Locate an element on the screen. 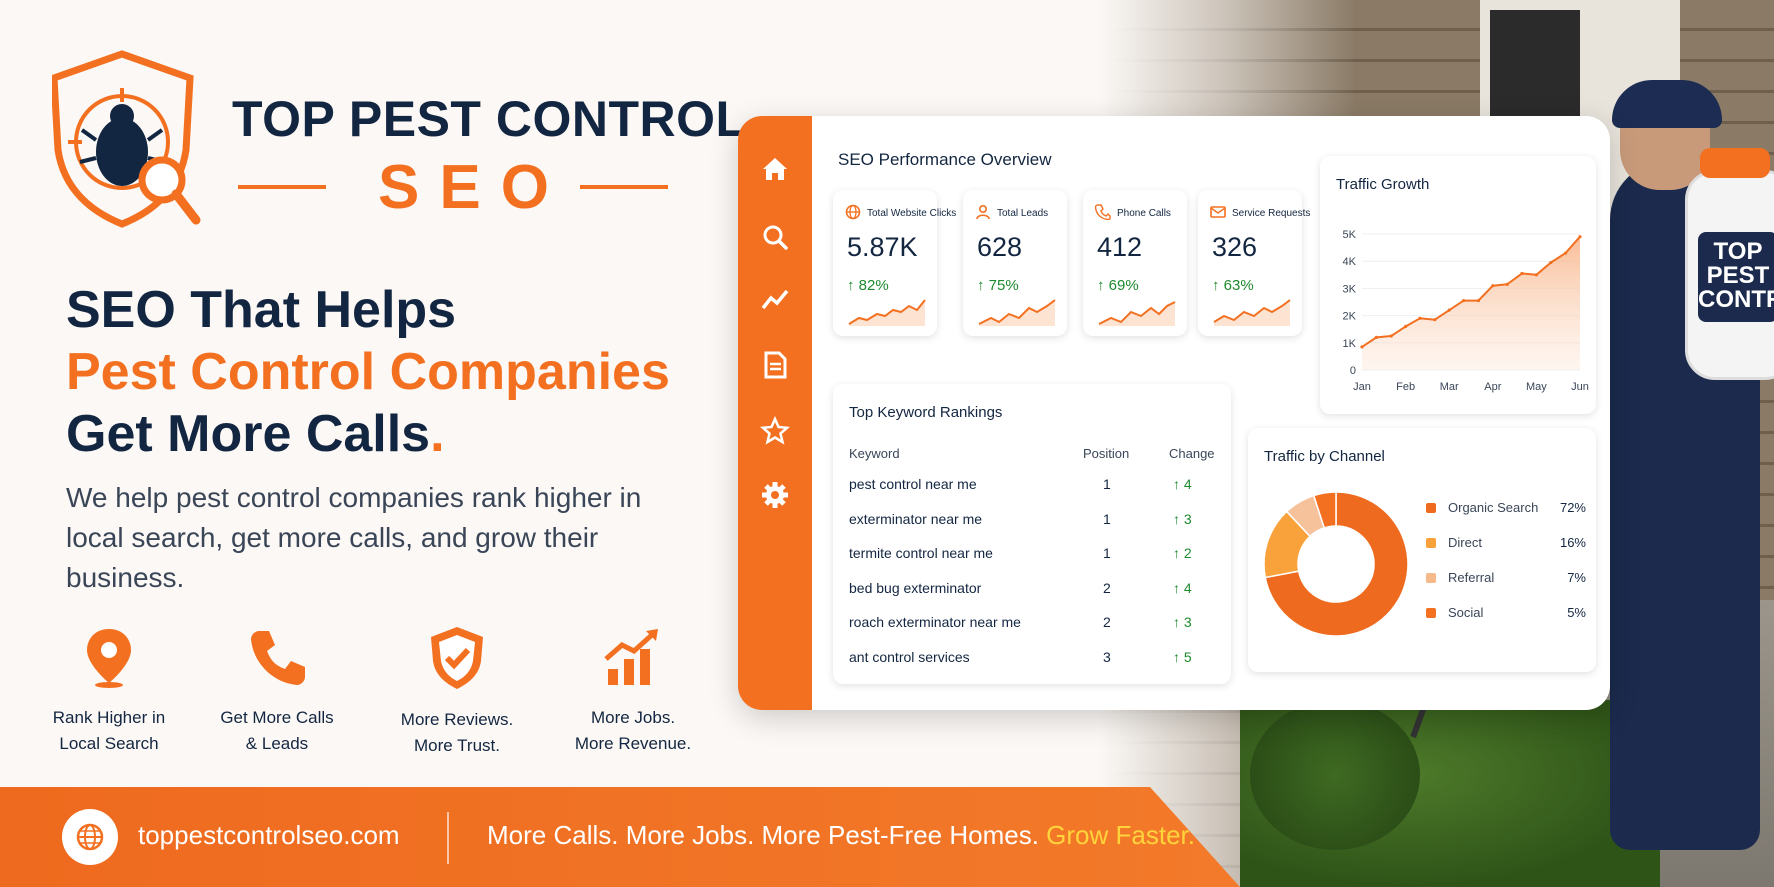  keyword-text: ant control services is located at coordinates (909, 656).